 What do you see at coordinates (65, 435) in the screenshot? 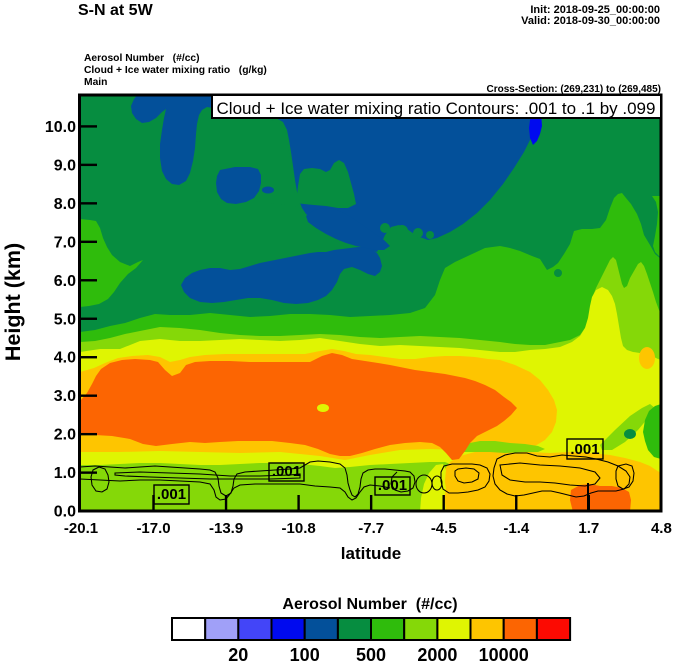
I see `svg-text: 2.0` at bounding box center [65, 435].